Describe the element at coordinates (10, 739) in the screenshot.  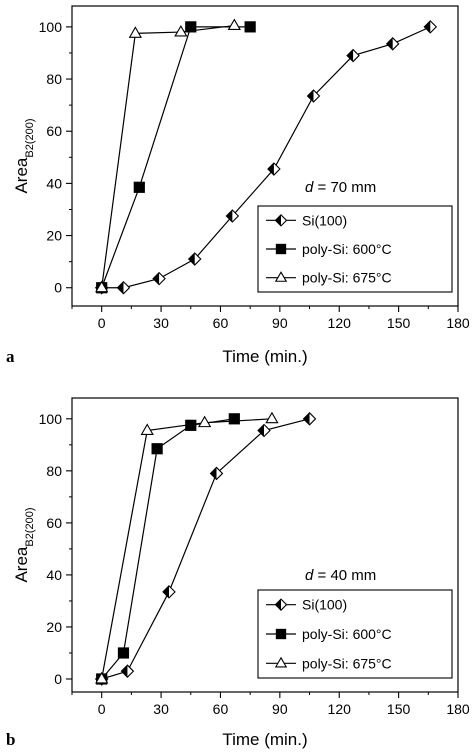
I see `panel-letter: b` at that location.